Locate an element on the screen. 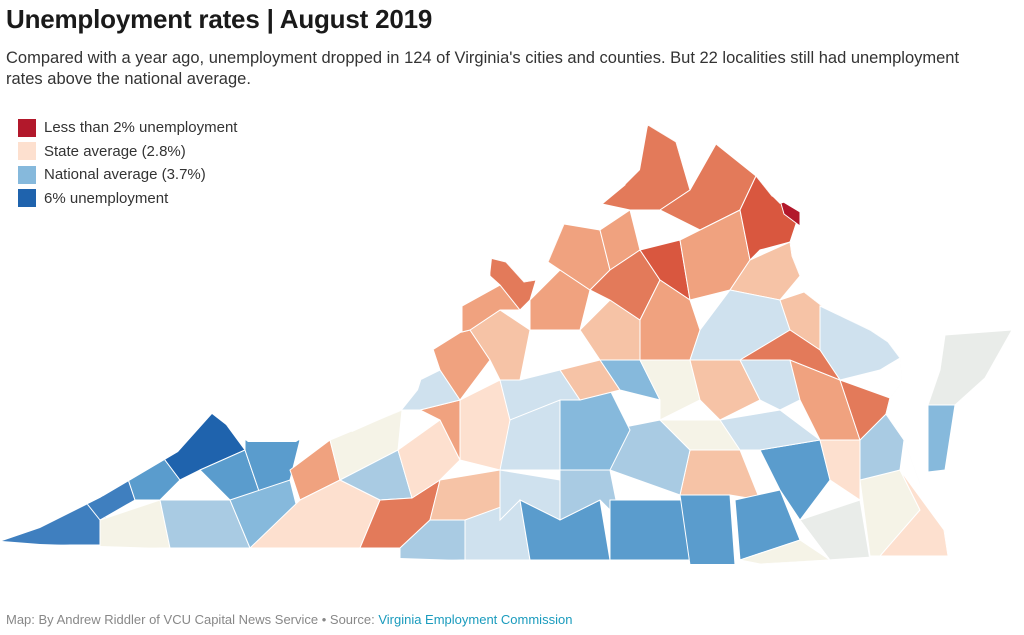  legend-label: National average (3.7%) is located at coordinates (125, 175).